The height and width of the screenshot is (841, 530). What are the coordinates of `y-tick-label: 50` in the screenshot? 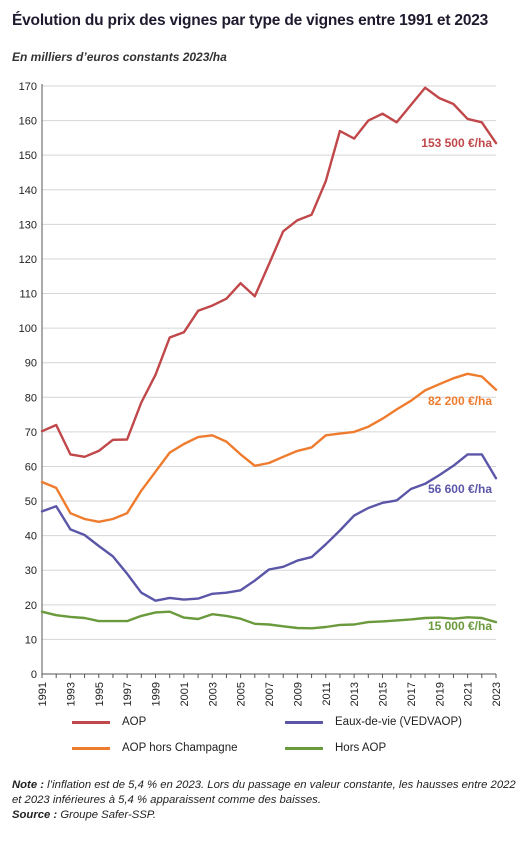 It's located at (31, 502).